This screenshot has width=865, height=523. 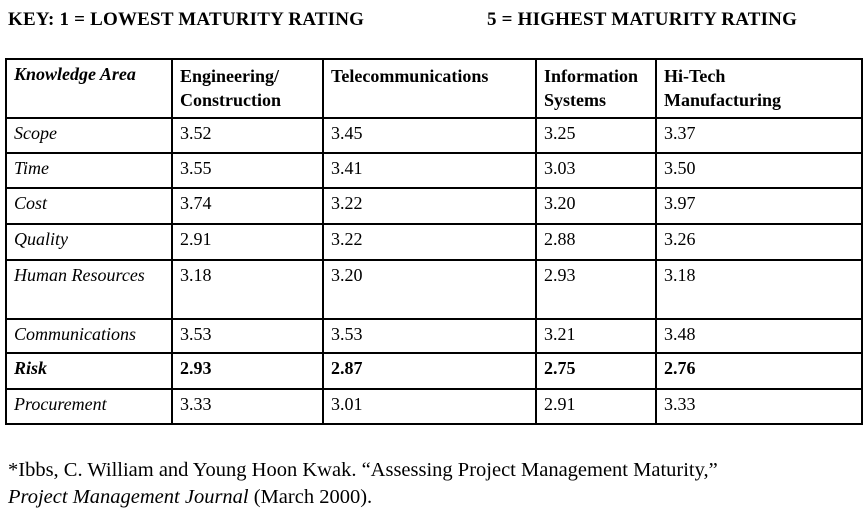 What do you see at coordinates (759, 88) in the screenshot?
I see `column-header-hi-tech-manufacturing: Hi-Tech Manufacturing` at bounding box center [759, 88].